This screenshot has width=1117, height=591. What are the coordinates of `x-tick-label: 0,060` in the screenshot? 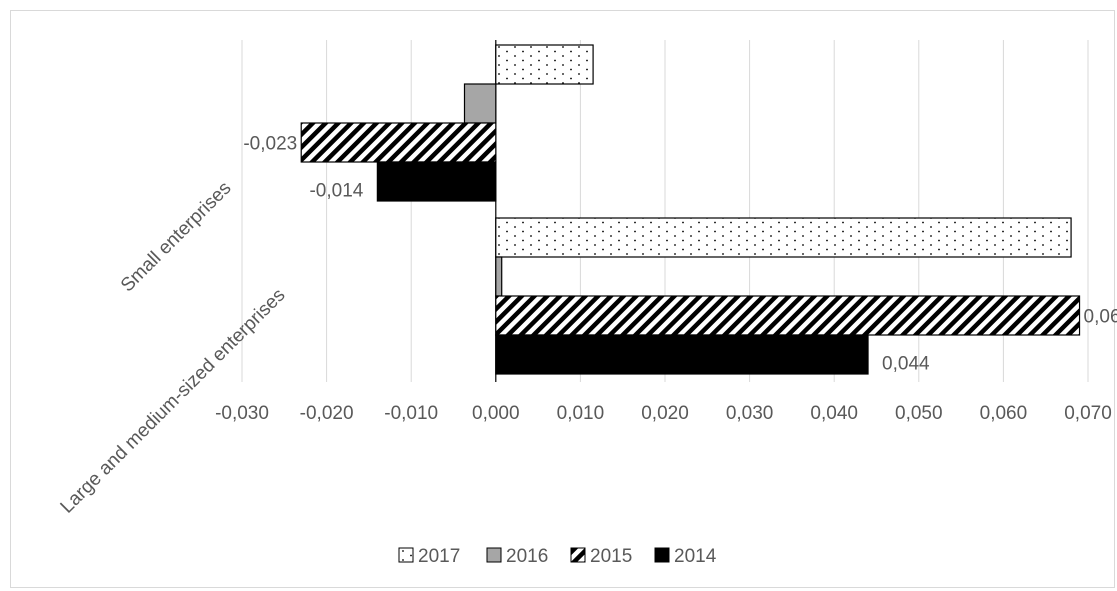 It's located at (1004, 413).